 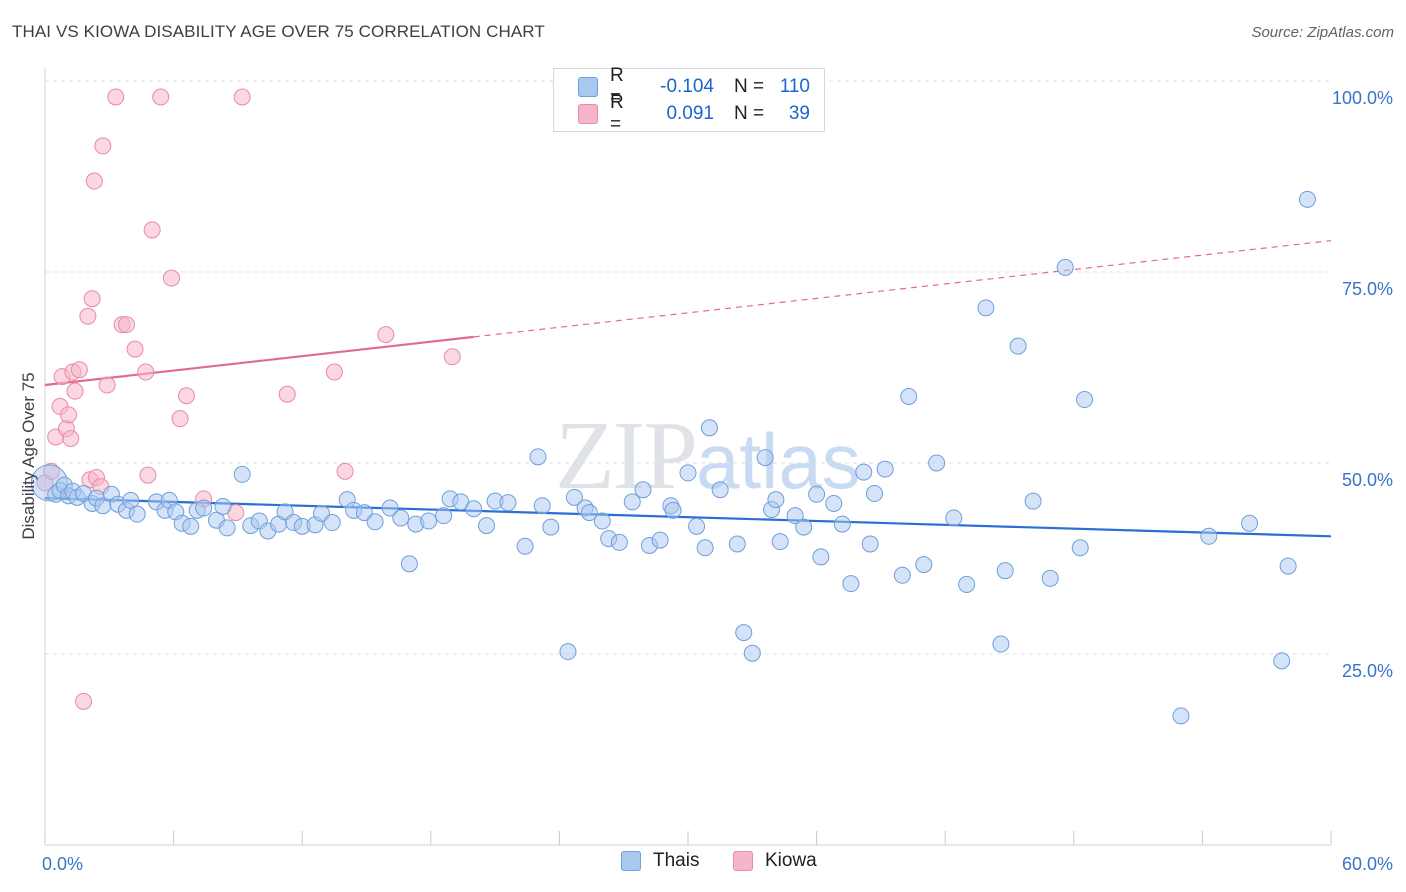 I want to click on kiowa-legend-swatch, so click(x=743, y=861).